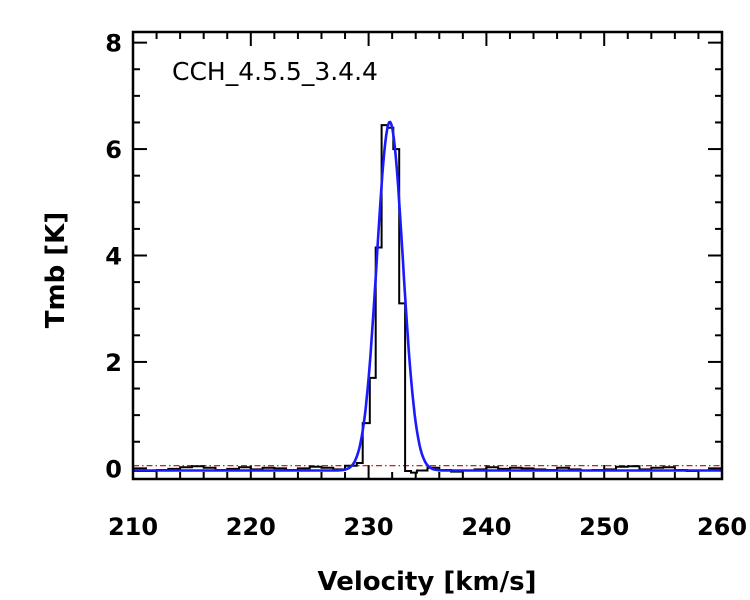  I want to click on x-tick-label: 220, so click(251, 527).